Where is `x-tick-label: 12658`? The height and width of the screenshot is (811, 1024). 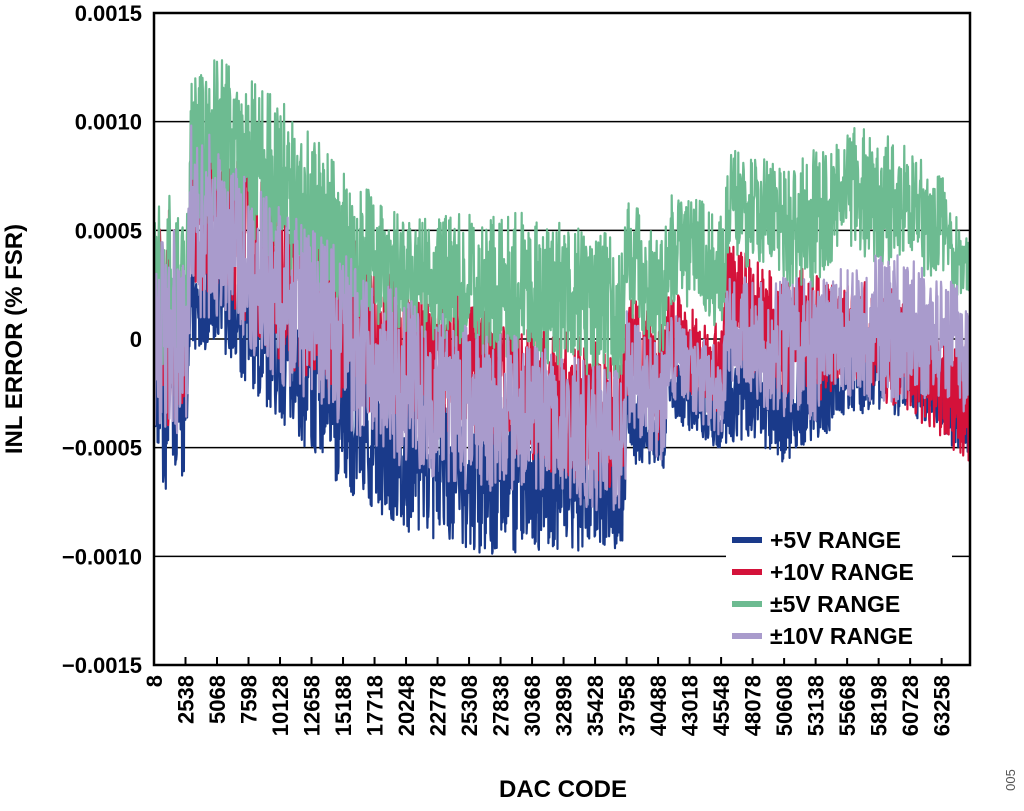 x-tick-label: 12658 is located at coordinates (312, 705).